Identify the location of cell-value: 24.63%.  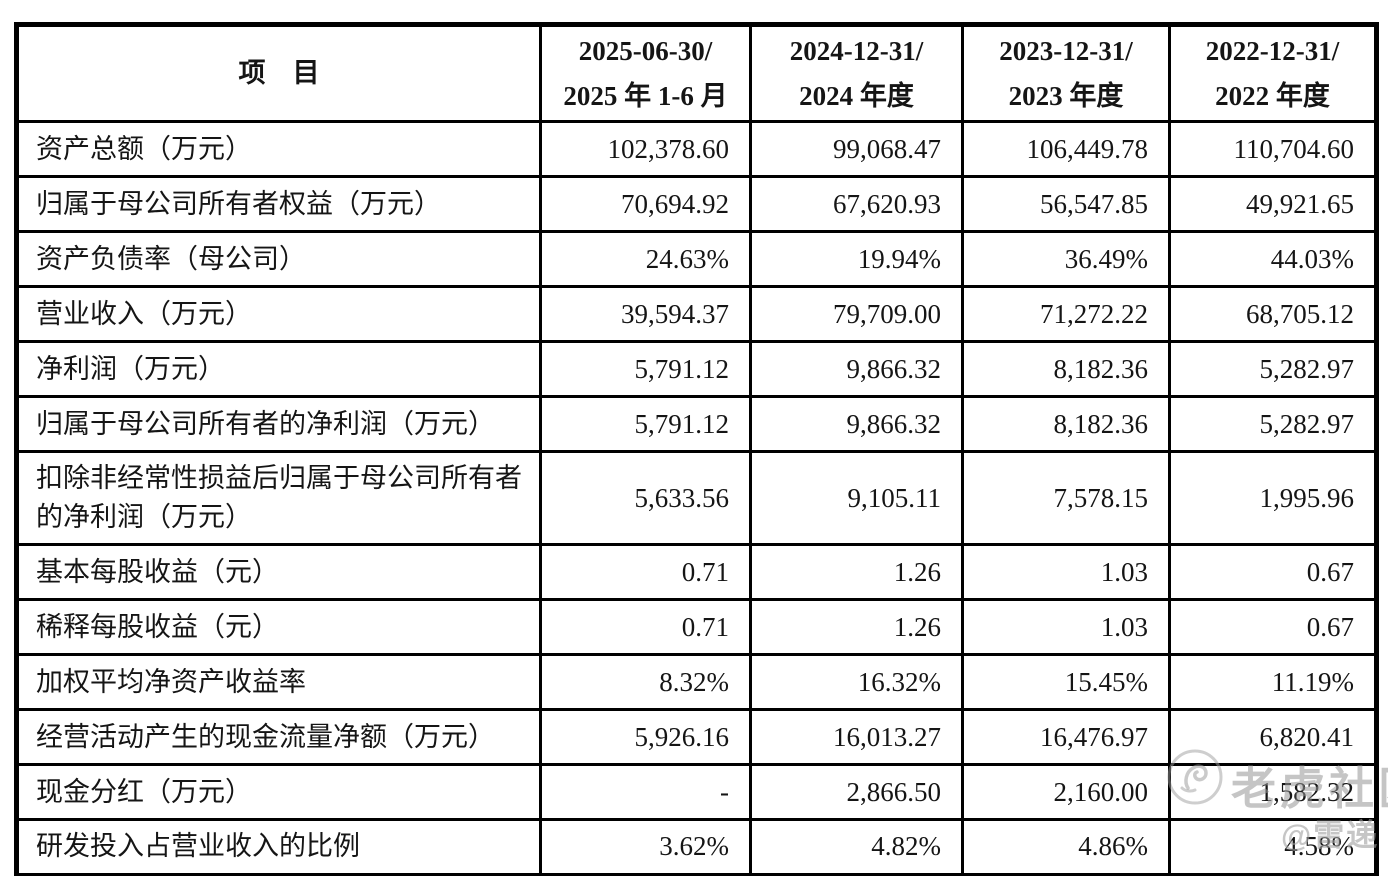
(645, 259).